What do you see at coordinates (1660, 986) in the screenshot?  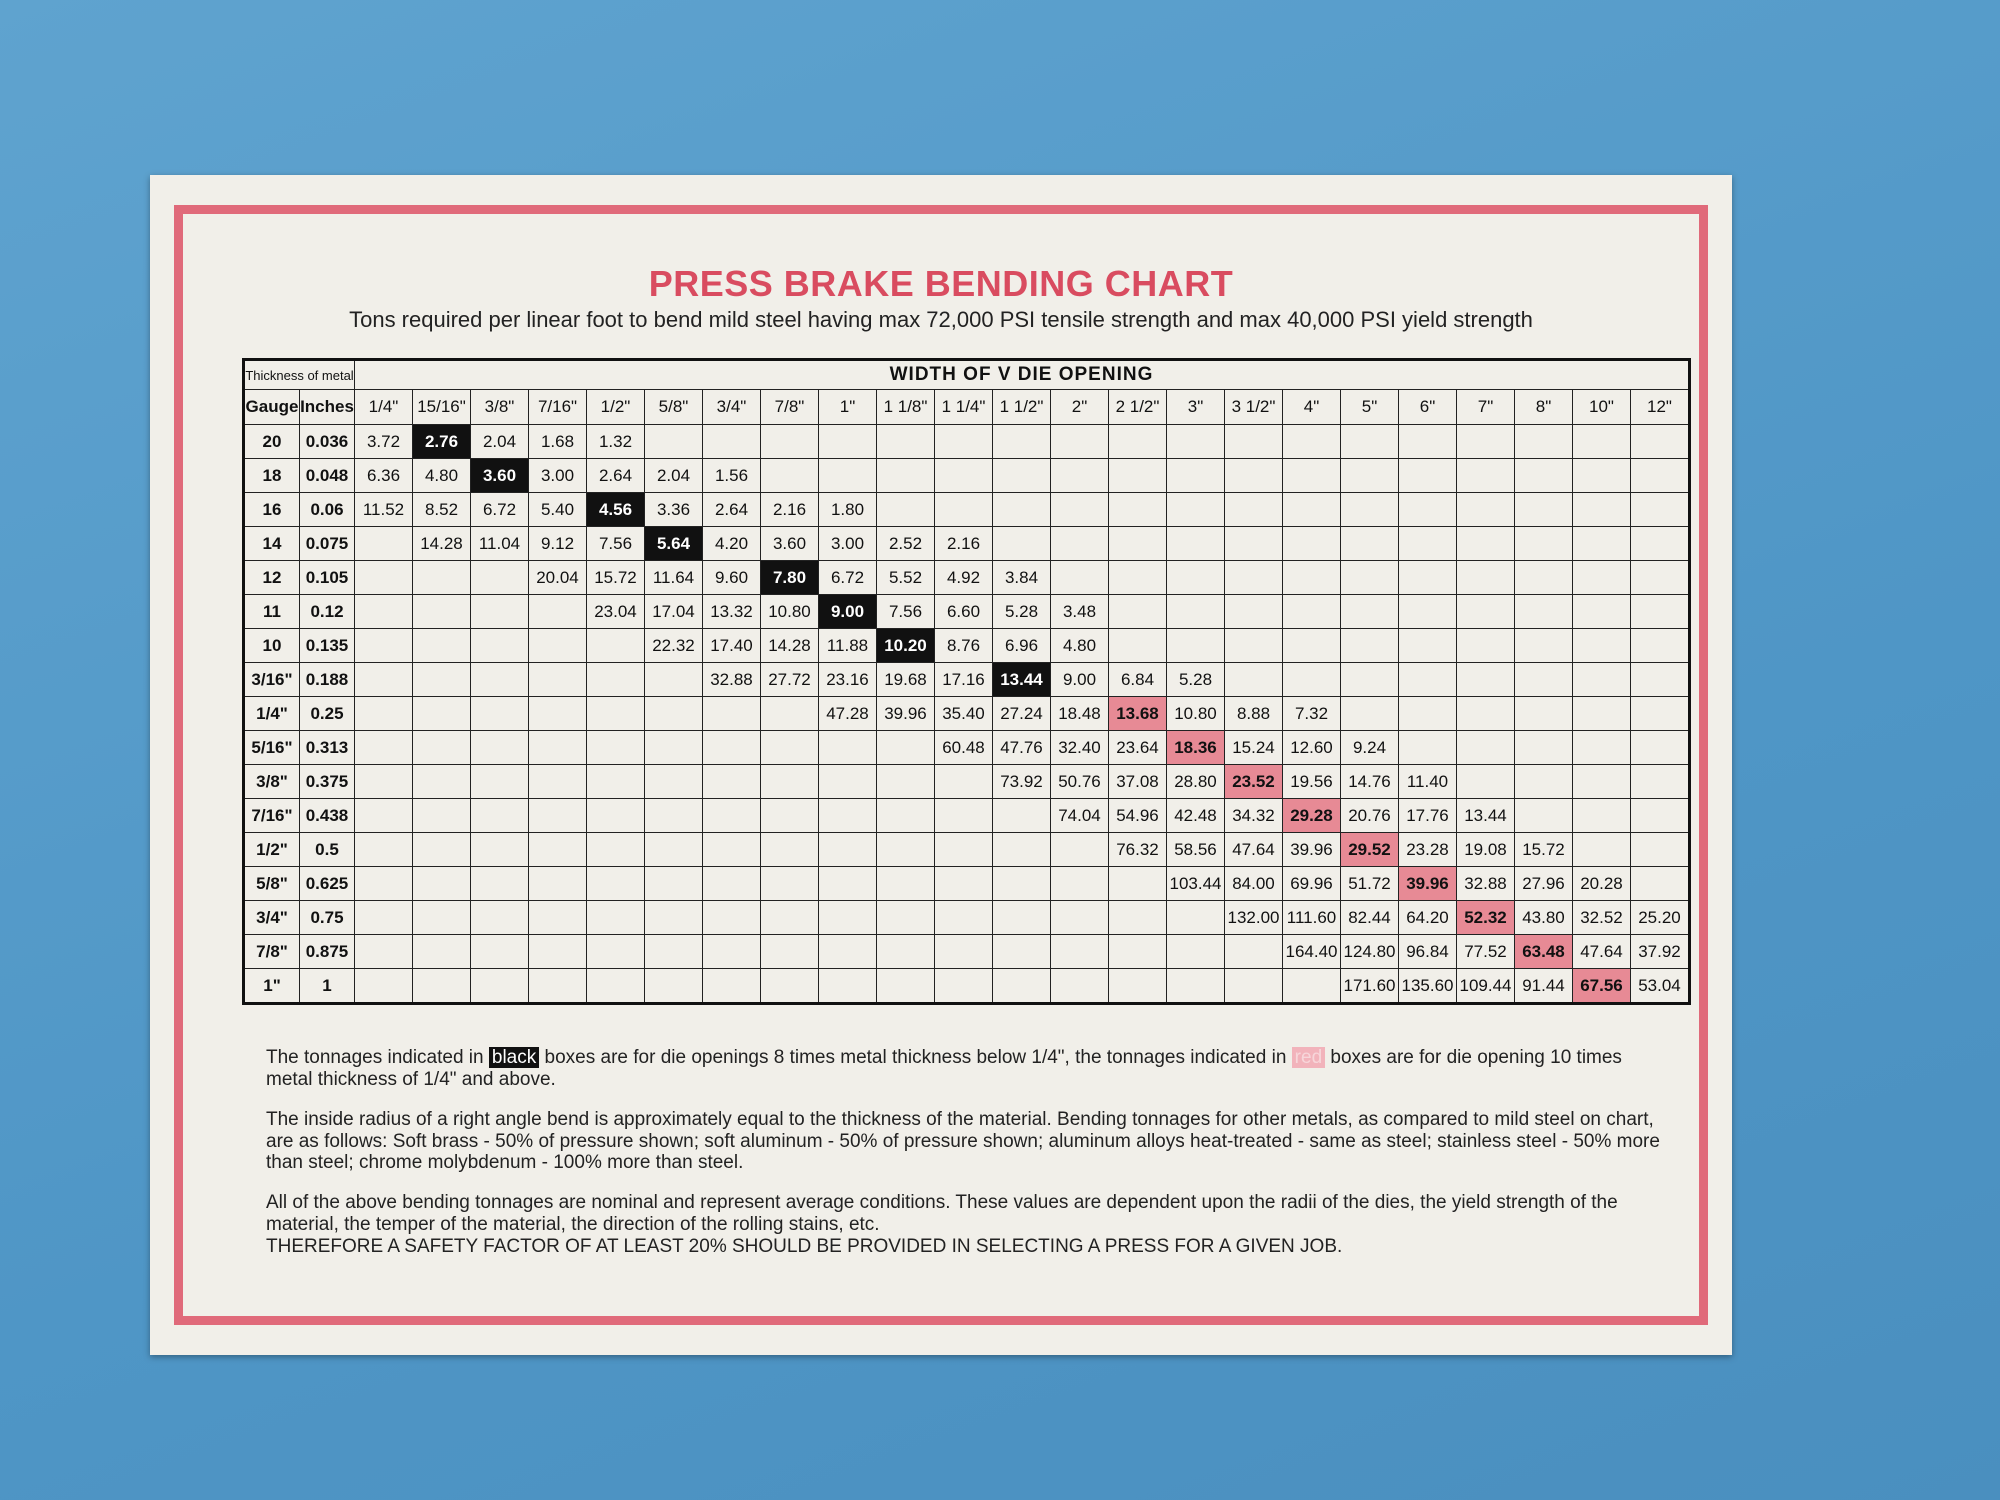 I see `tonnage-cell: 53.04` at bounding box center [1660, 986].